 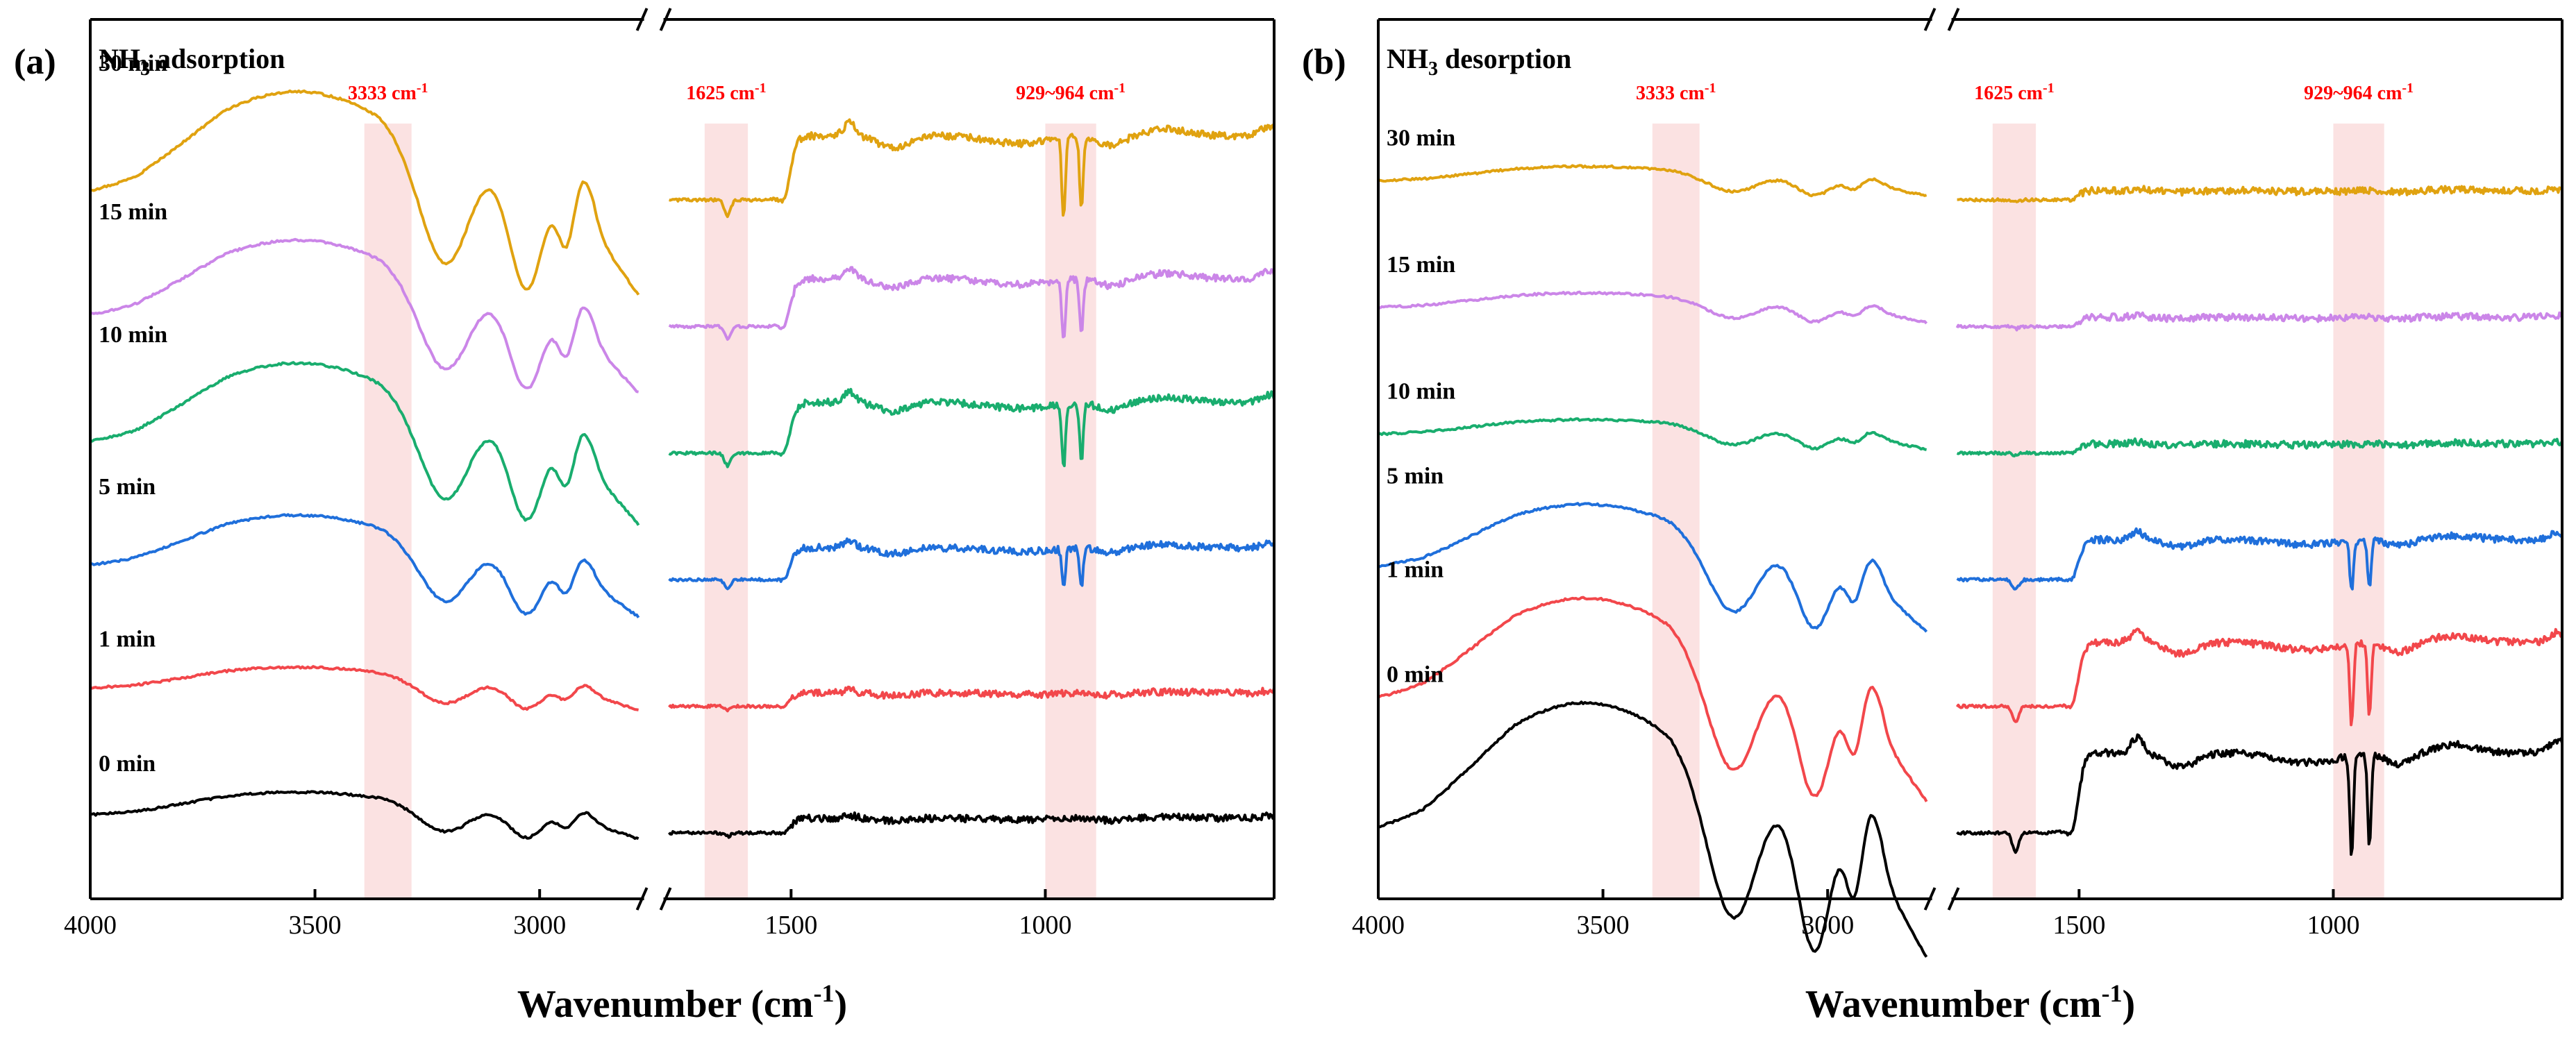 I want to click on panel-title: NH3 desorption, so click(x=1479, y=61).